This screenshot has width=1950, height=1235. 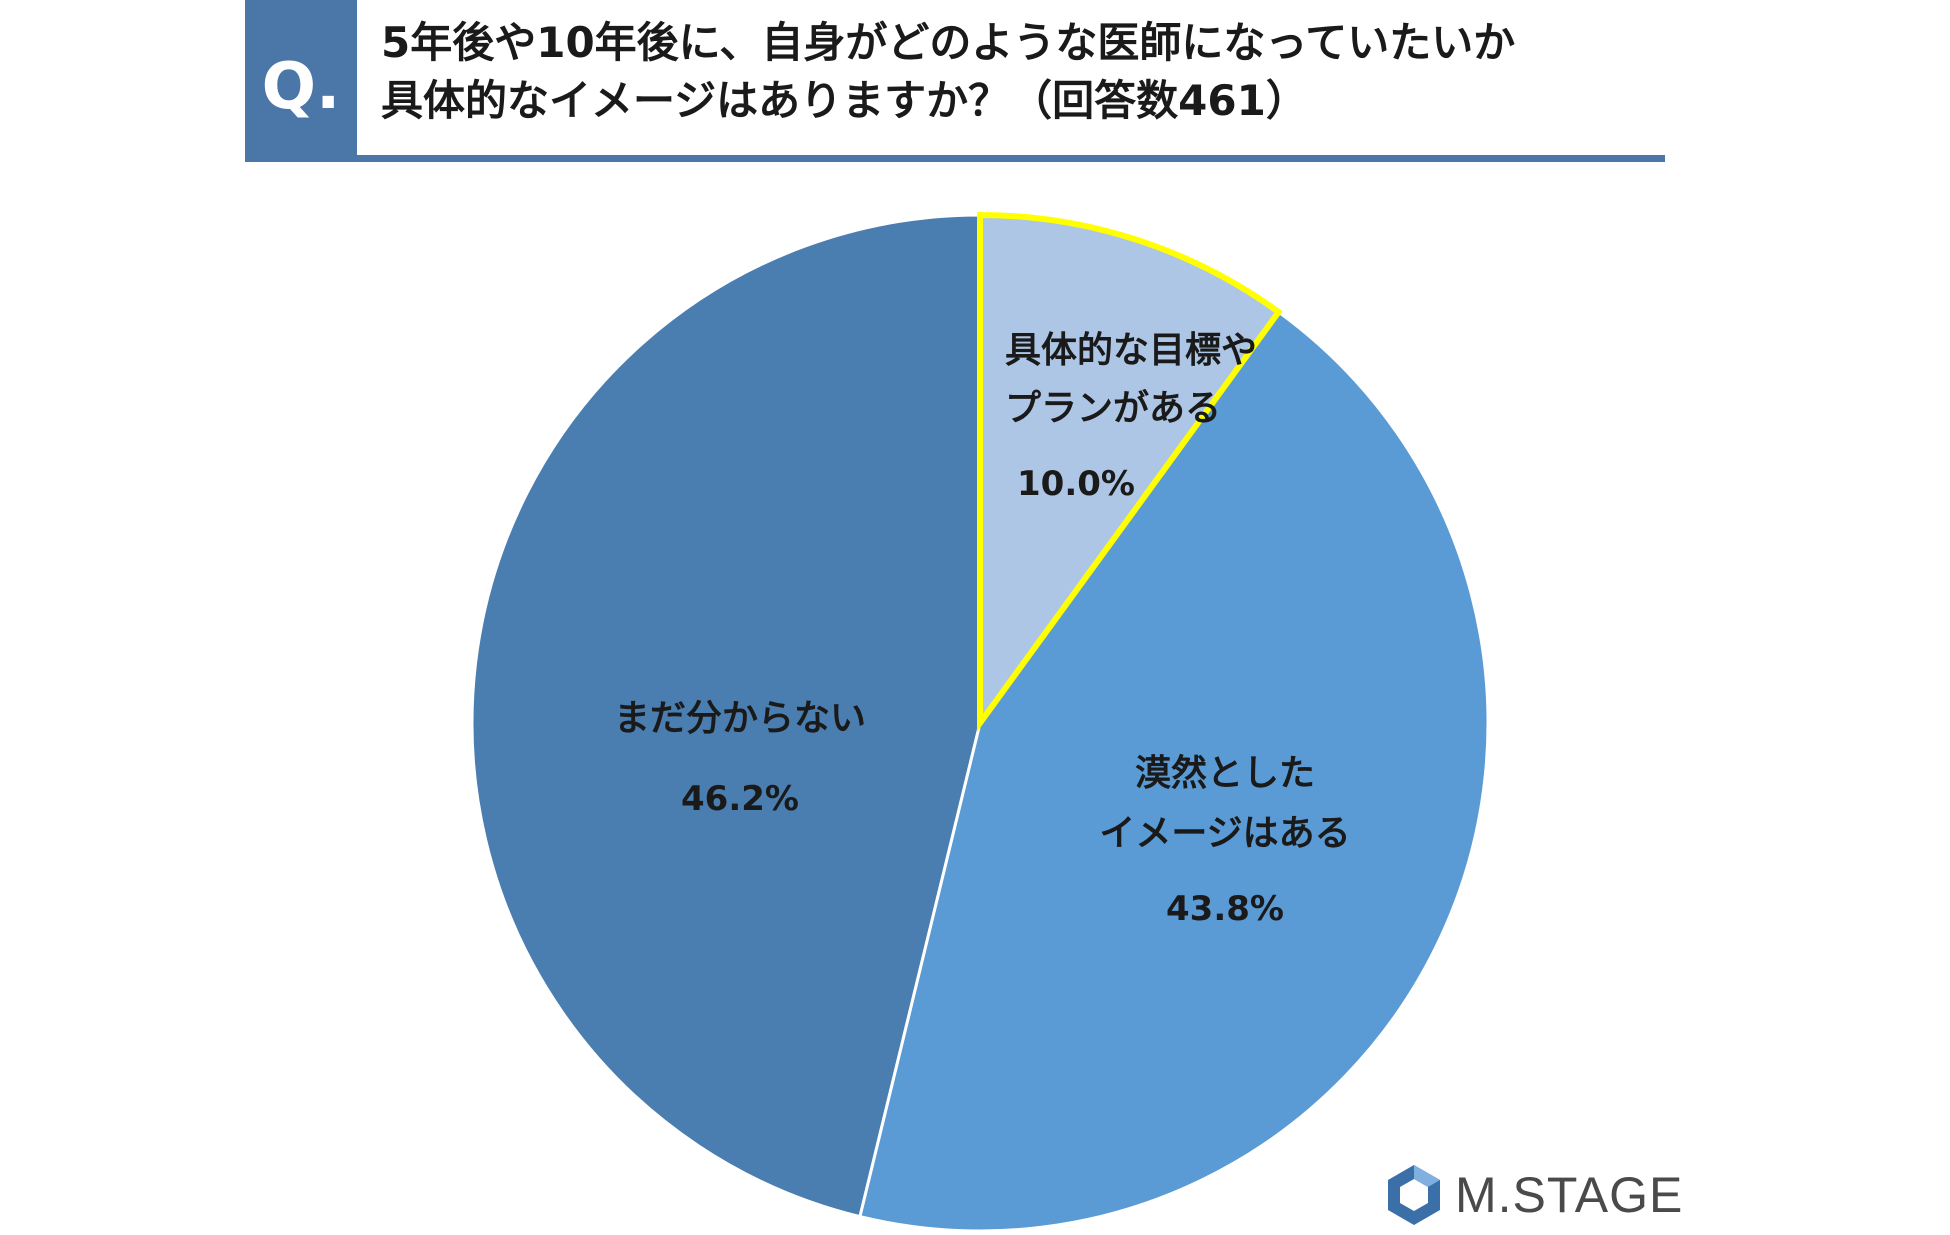 I want to click on slice-1-label-line-1: 具体的な目標や, so click(x=1131, y=350).